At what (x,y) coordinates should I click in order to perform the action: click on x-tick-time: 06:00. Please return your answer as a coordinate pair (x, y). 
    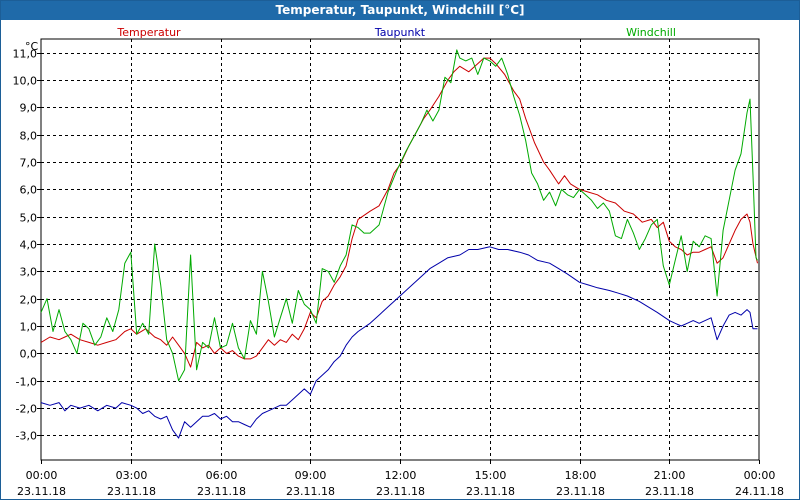
    Looking at the image, I should click on (222, 475).